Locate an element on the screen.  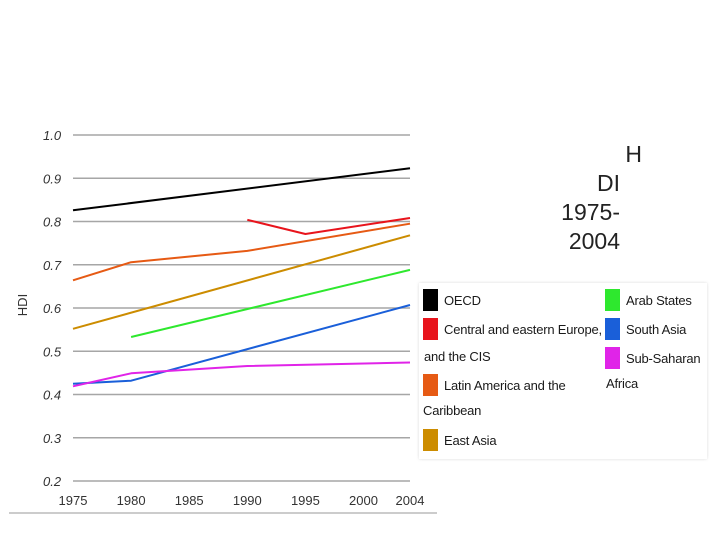
series-line-latin-america-and-the-caribbean is located at coordinates (241, 252).